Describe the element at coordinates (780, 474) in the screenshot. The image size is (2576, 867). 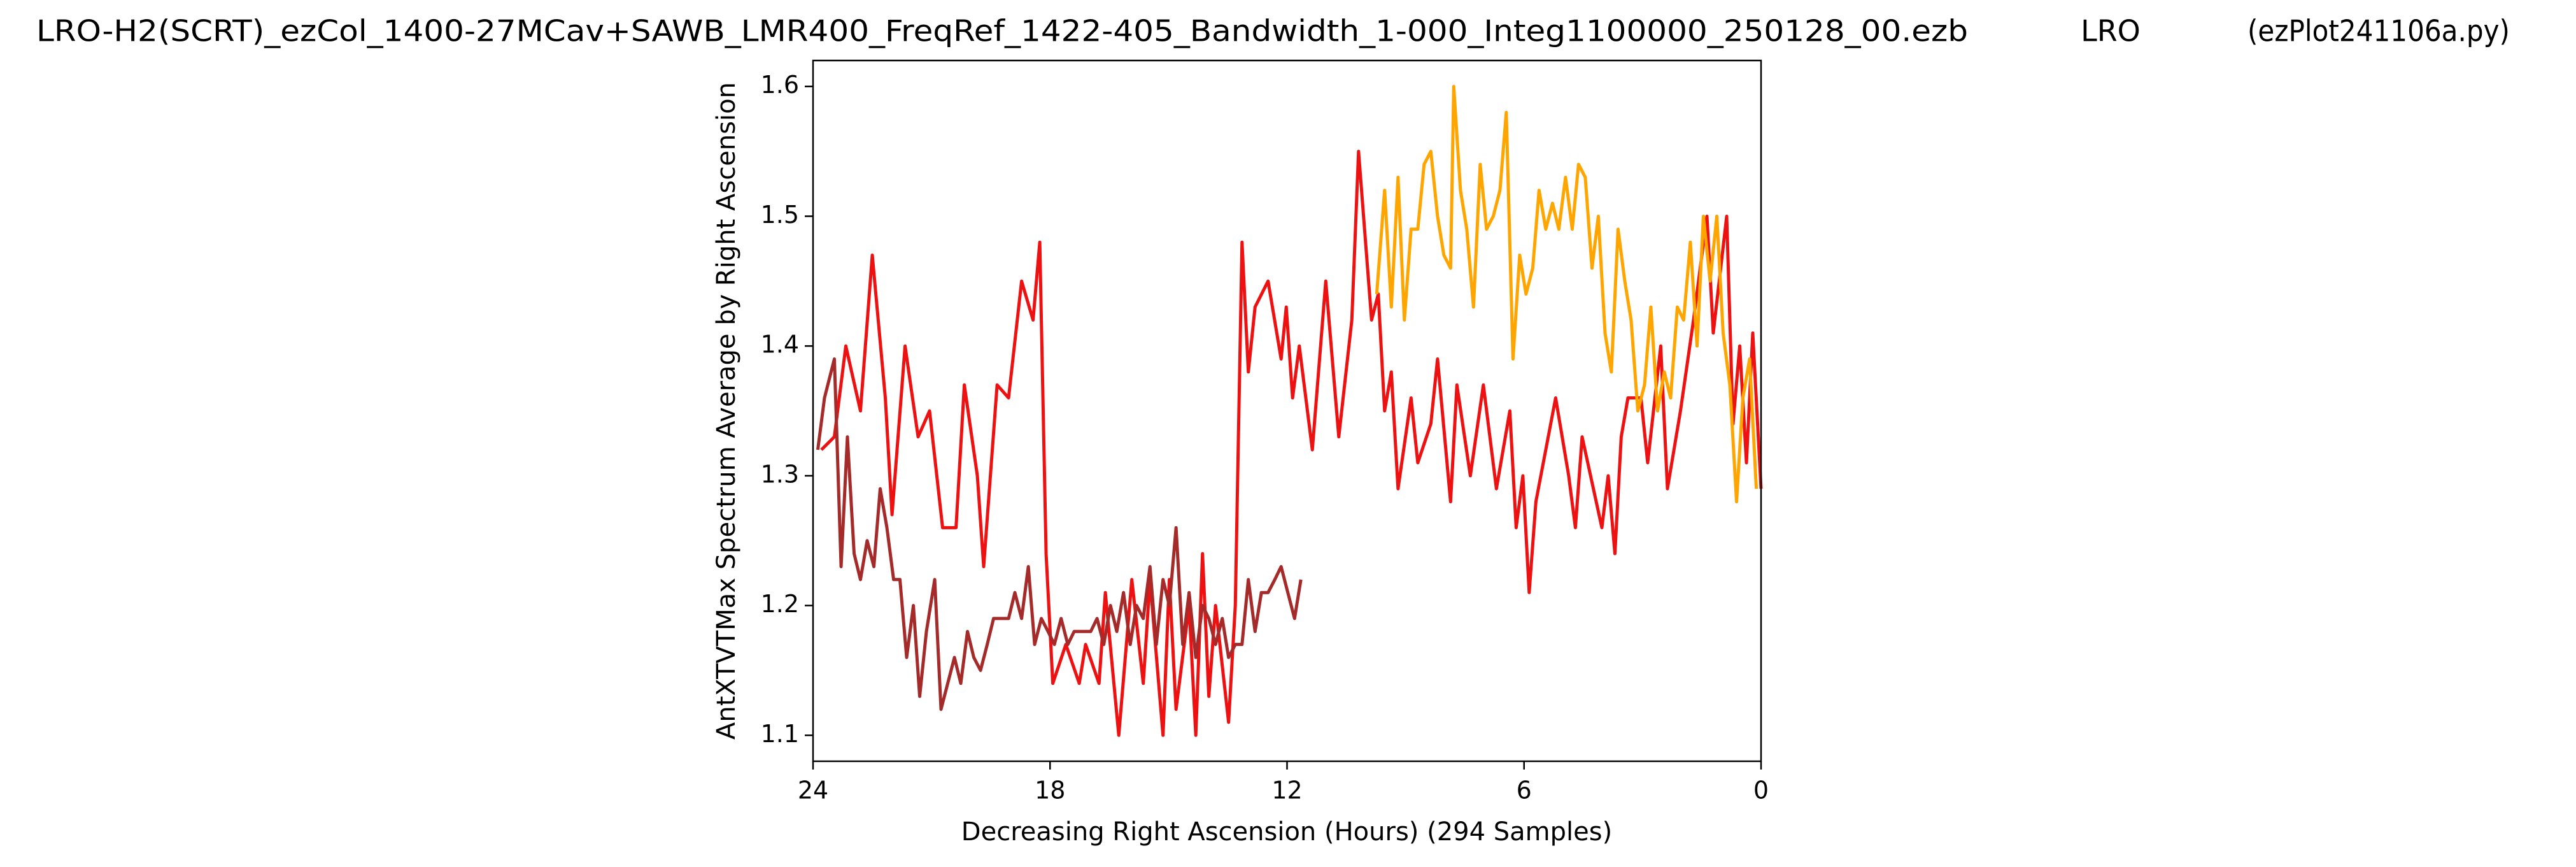
I see `y-tick-label: 1.3` at that location.